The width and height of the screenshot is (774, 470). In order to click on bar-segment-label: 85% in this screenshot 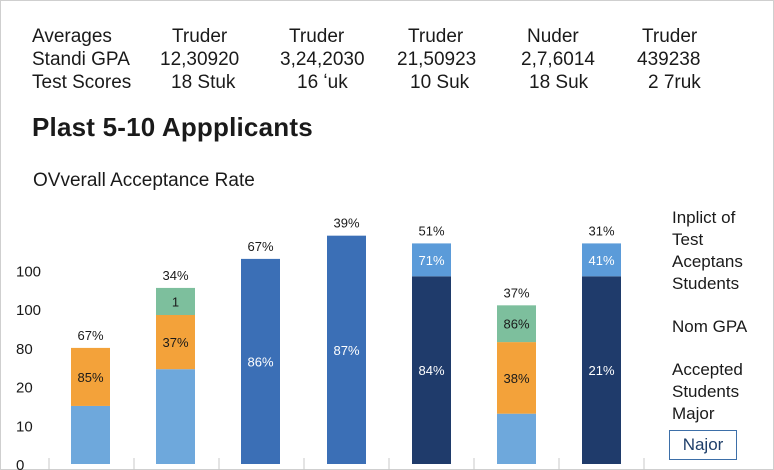, I will do `click(90, 377)`.